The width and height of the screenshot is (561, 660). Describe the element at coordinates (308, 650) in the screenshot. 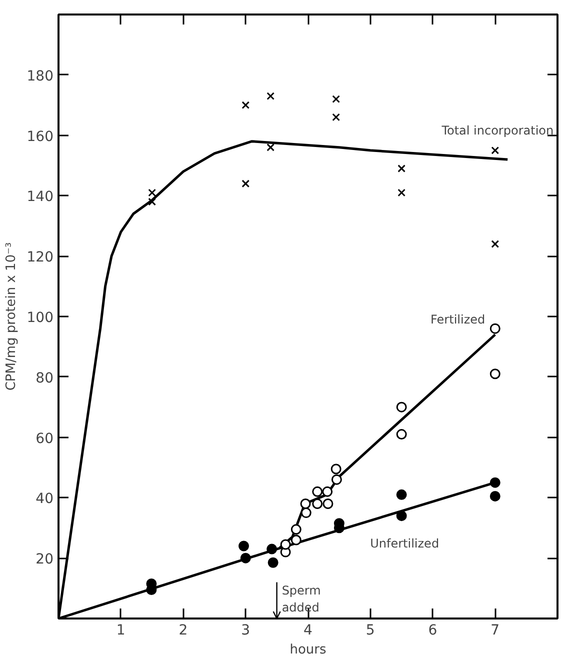

I see `x-axis-title: hours` at that location.